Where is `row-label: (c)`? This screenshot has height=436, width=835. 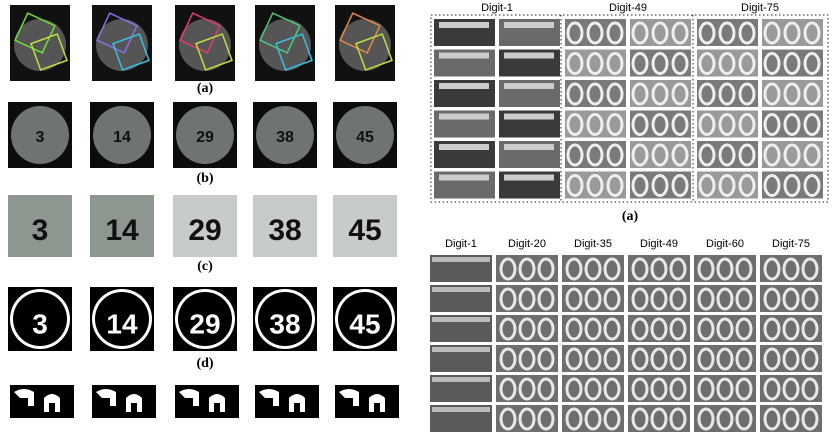
row-label: (c) is located at coordinates (205, 266).